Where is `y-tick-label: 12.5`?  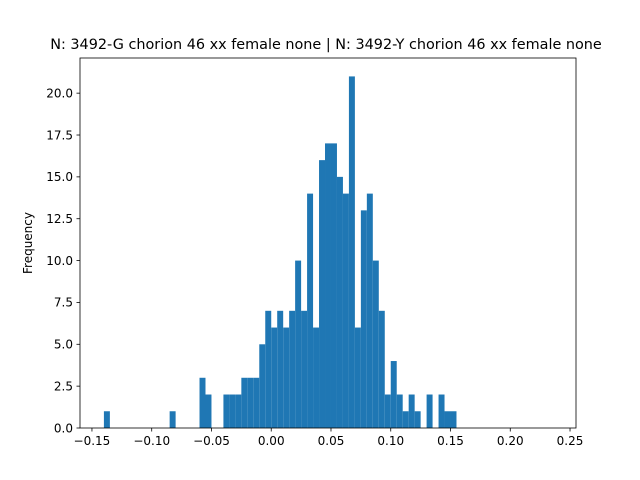
y-tick-label: 12.5 is located at coordinates (59, 219).